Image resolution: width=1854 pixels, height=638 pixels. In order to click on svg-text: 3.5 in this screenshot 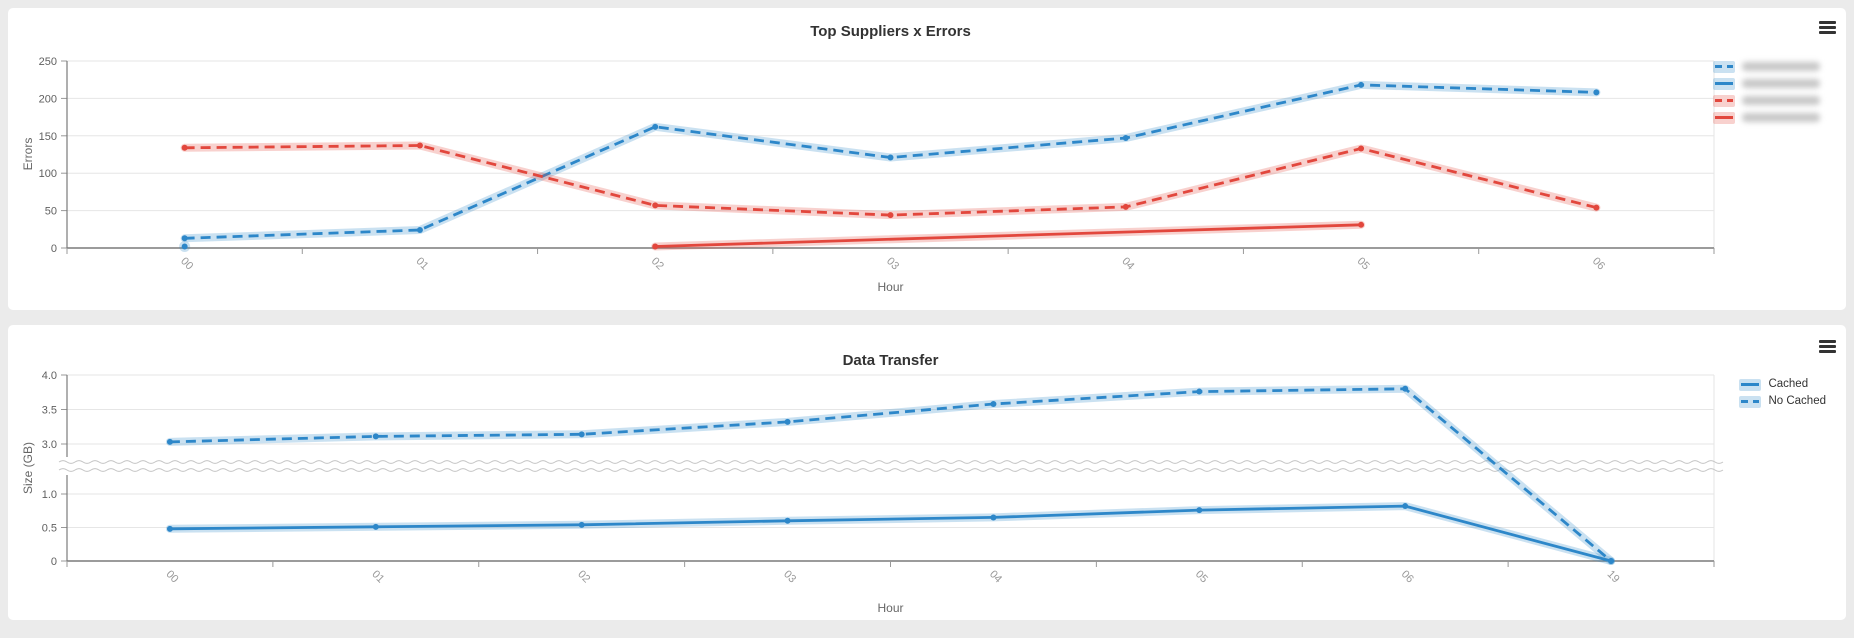, I will do `click(49, 411)`.